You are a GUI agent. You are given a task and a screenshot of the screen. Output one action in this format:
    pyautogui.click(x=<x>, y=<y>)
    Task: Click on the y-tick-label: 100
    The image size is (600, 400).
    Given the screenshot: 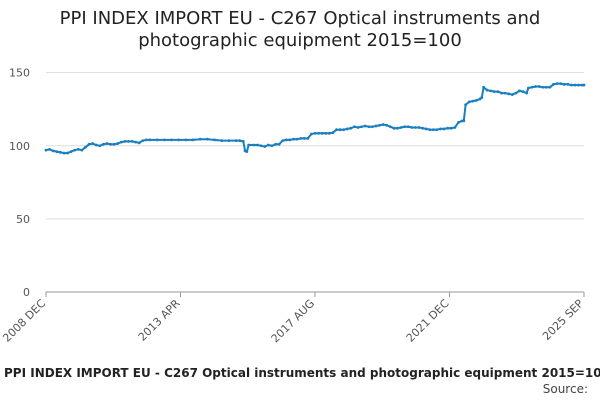 What is the action you would take?
    pyautogui.click(x=19, y=146)
    